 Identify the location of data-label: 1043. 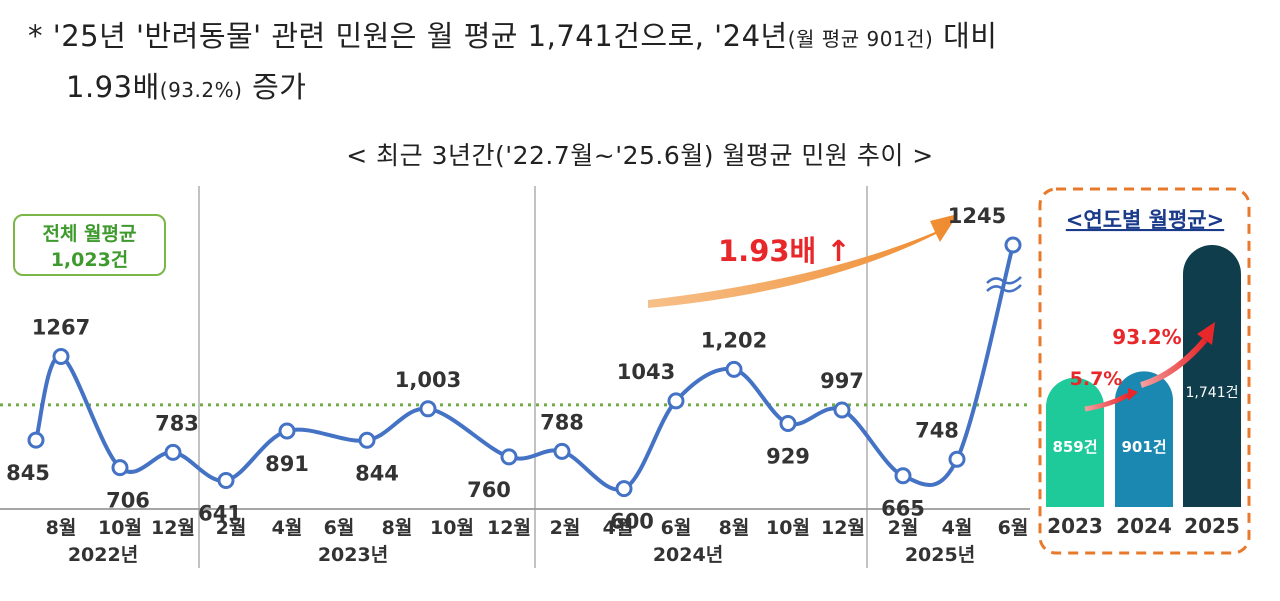
(646, 372).